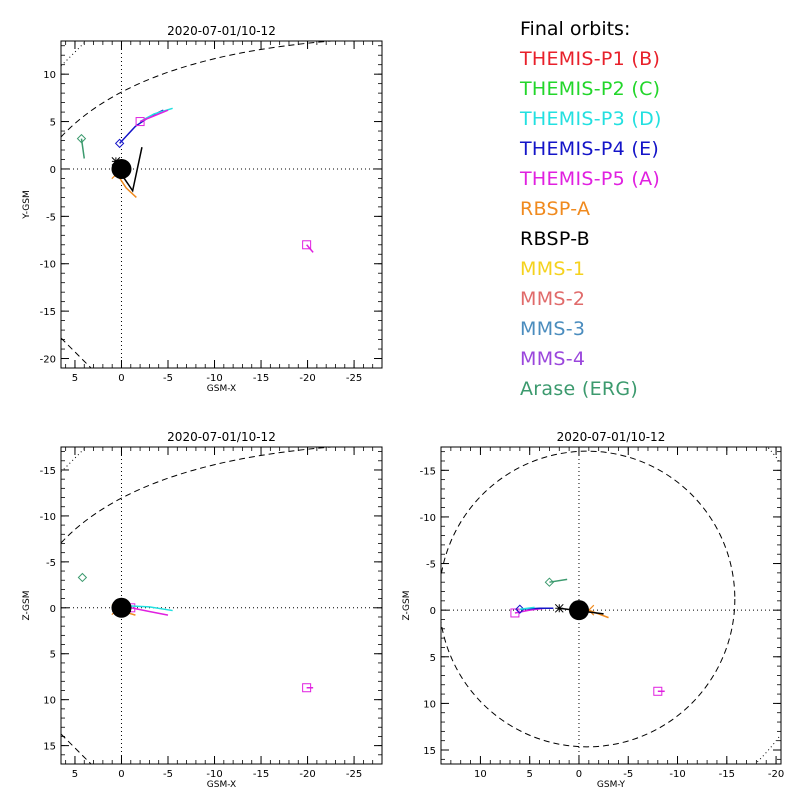 This screenshot has height=800, width=800. Describe the element at coordinates (590, 59) in the screenshot. I see `legend-item: THEMIS-P1 (B)` at that location.